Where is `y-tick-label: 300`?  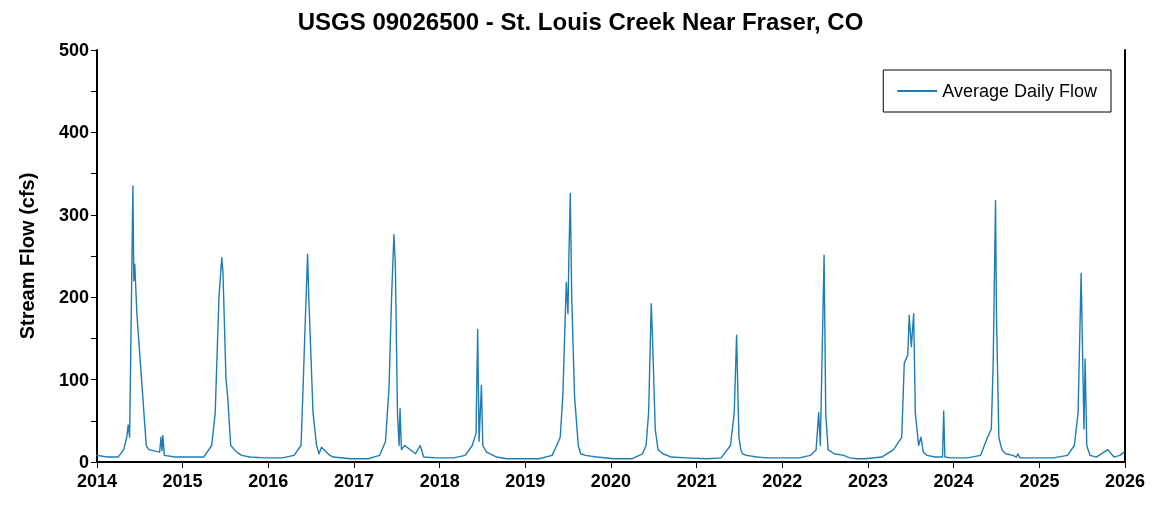 y-tick-label: 300 is located at coordinates (73, 214).